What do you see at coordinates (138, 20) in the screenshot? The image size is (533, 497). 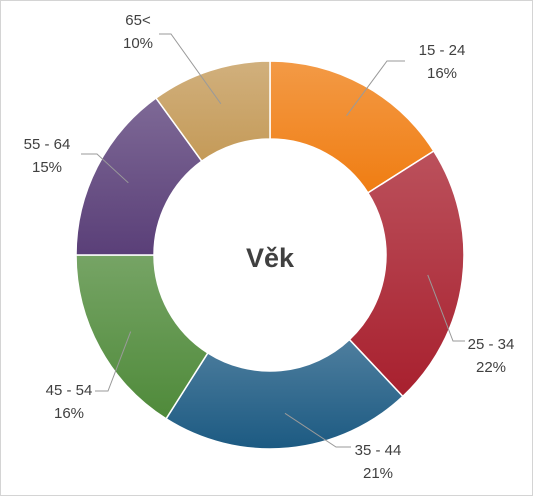 I see `category-label: 65<` at bounding box center [138, 20].